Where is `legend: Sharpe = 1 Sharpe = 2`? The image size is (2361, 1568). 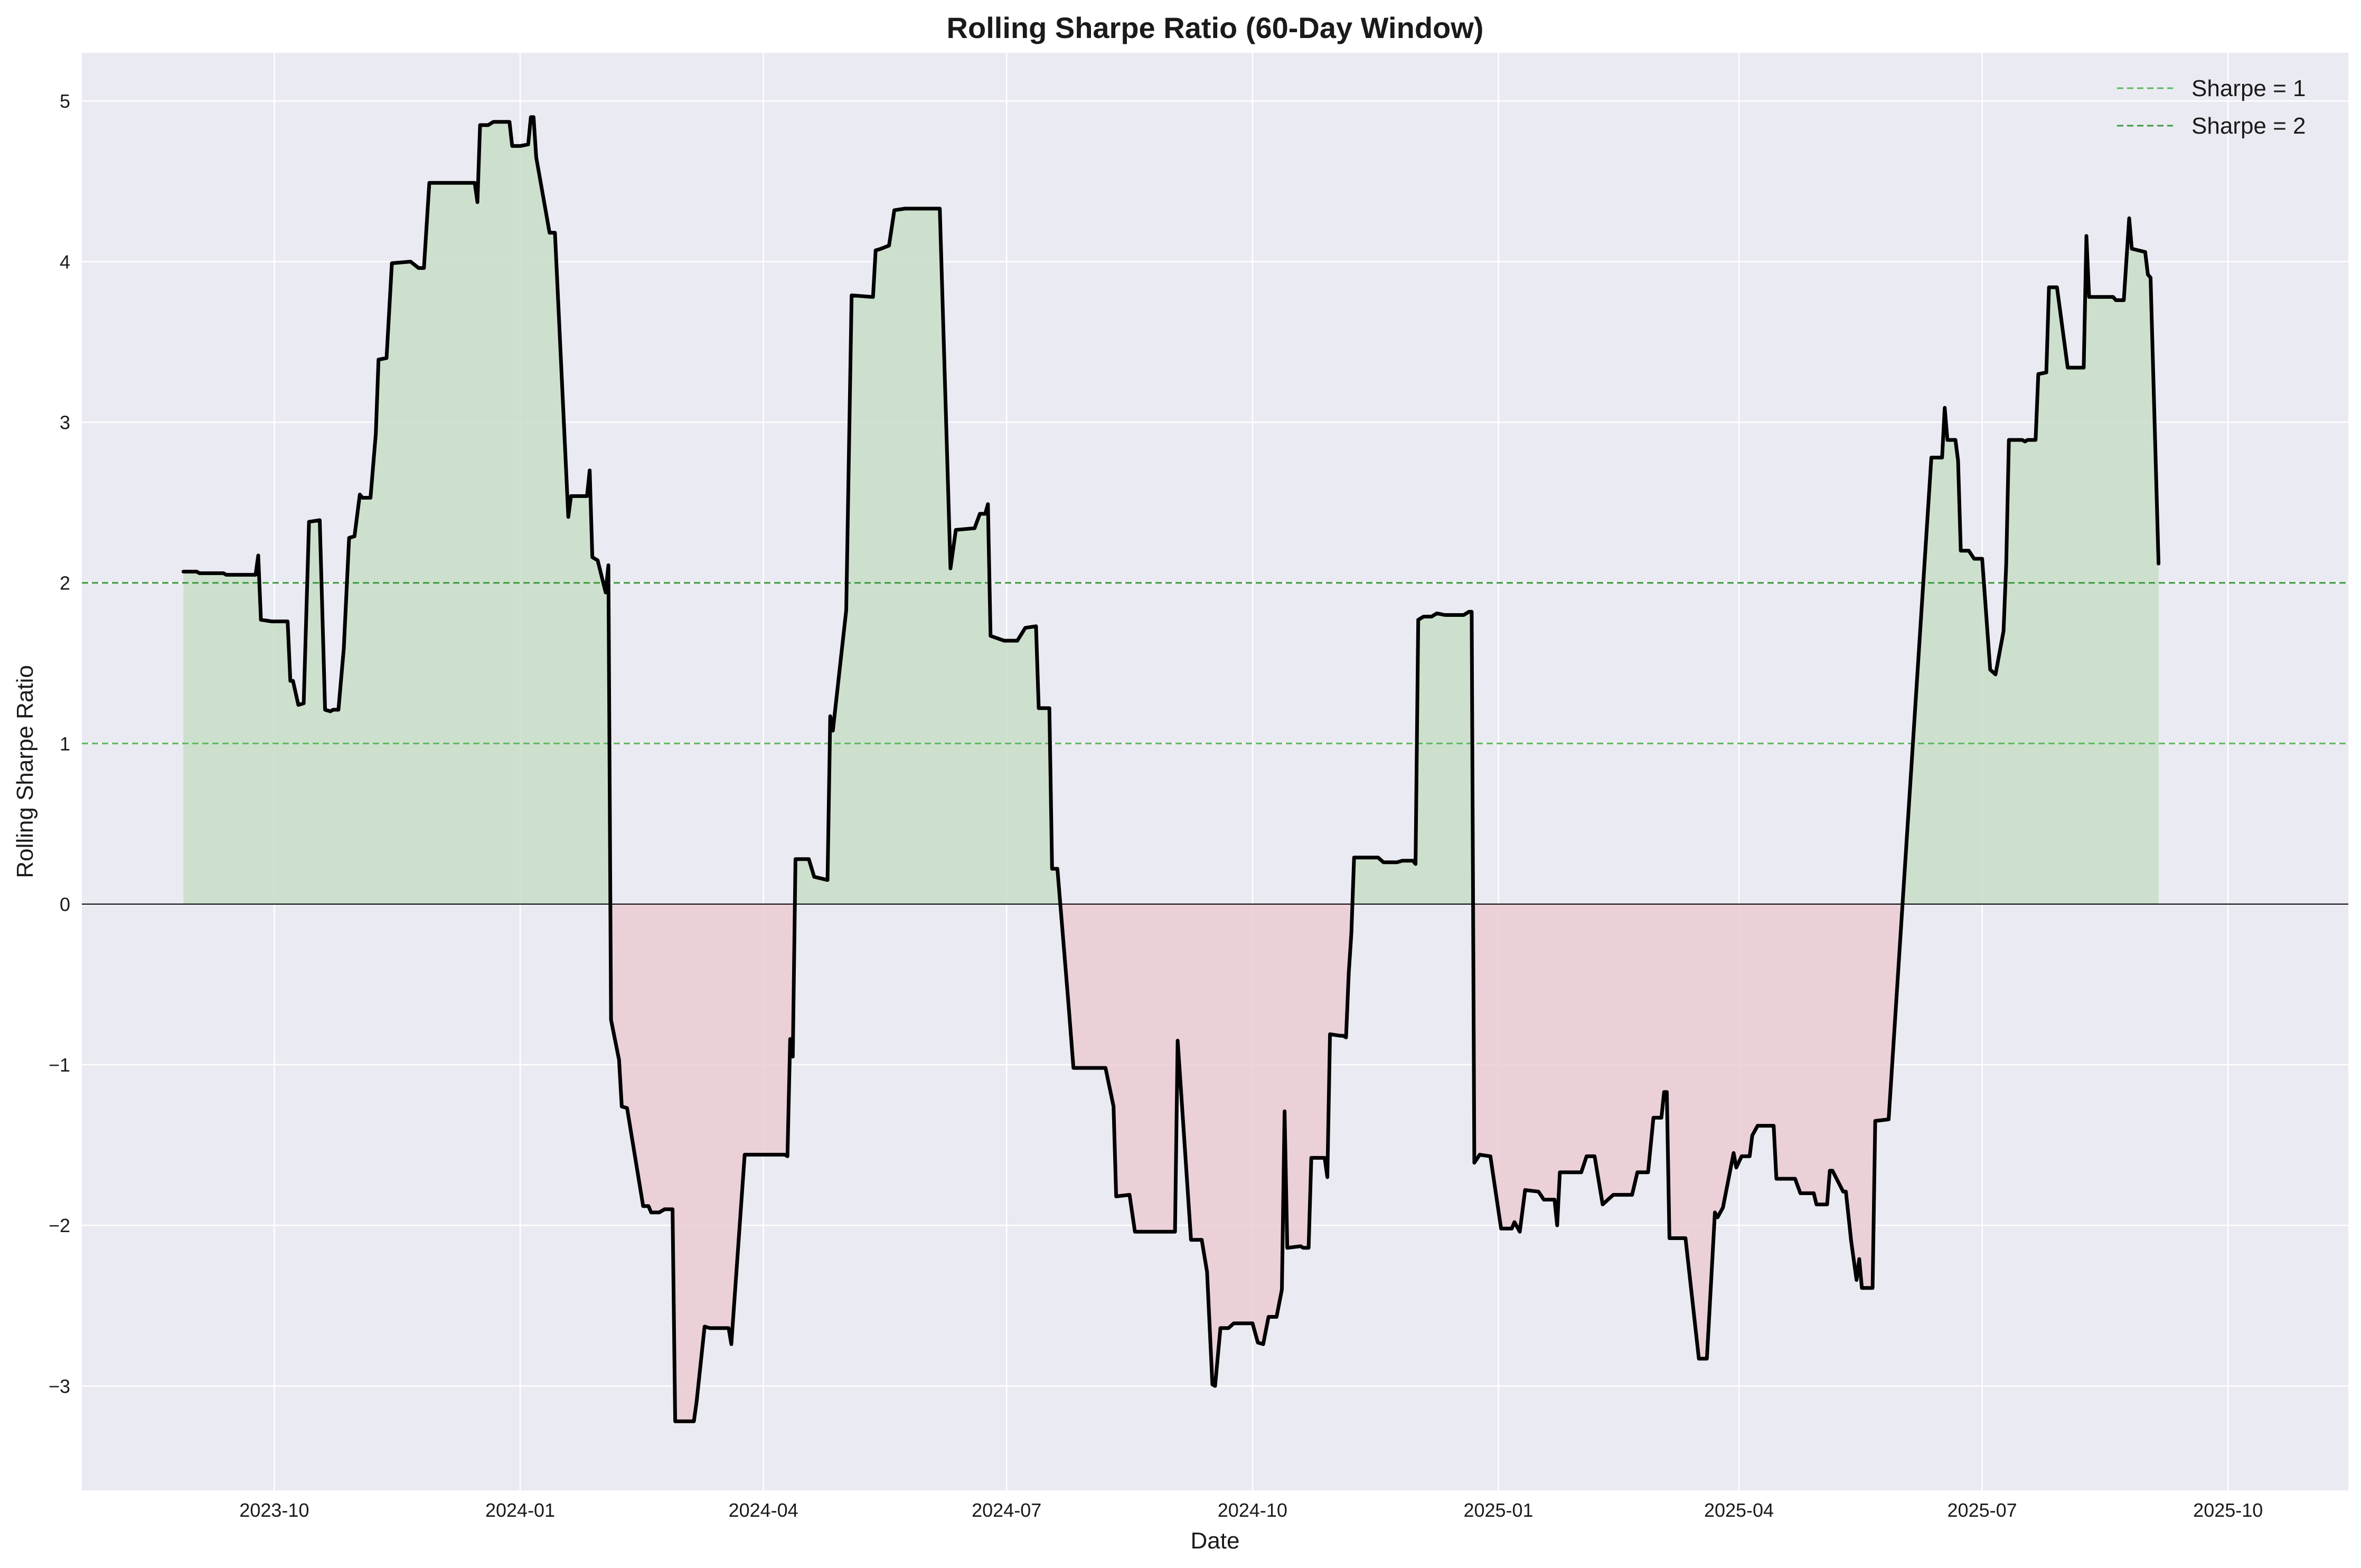 legend: Sharpe = 1 Sharpe = 2 is located at coordinates (2212, 108).